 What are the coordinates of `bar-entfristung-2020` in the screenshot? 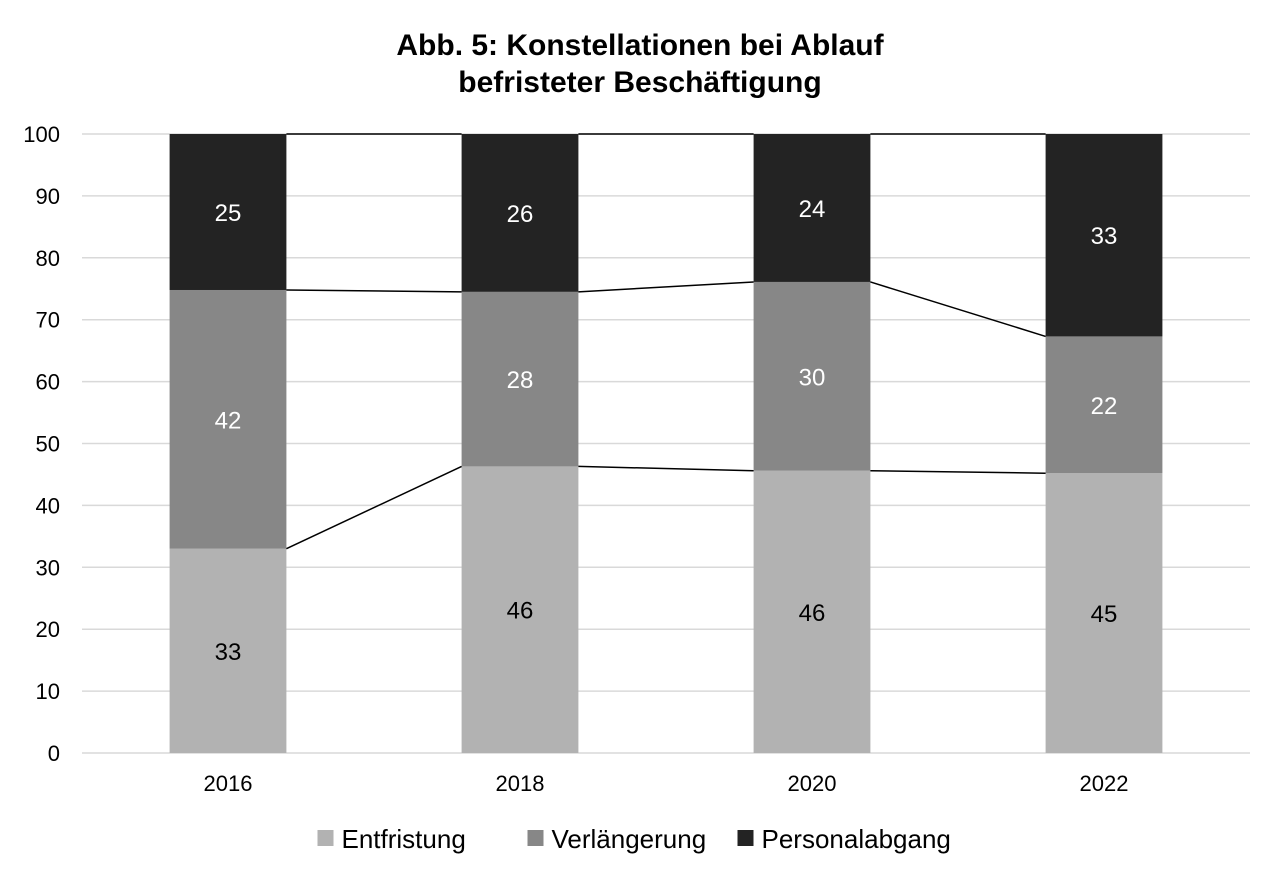 It's located at (812, 611).